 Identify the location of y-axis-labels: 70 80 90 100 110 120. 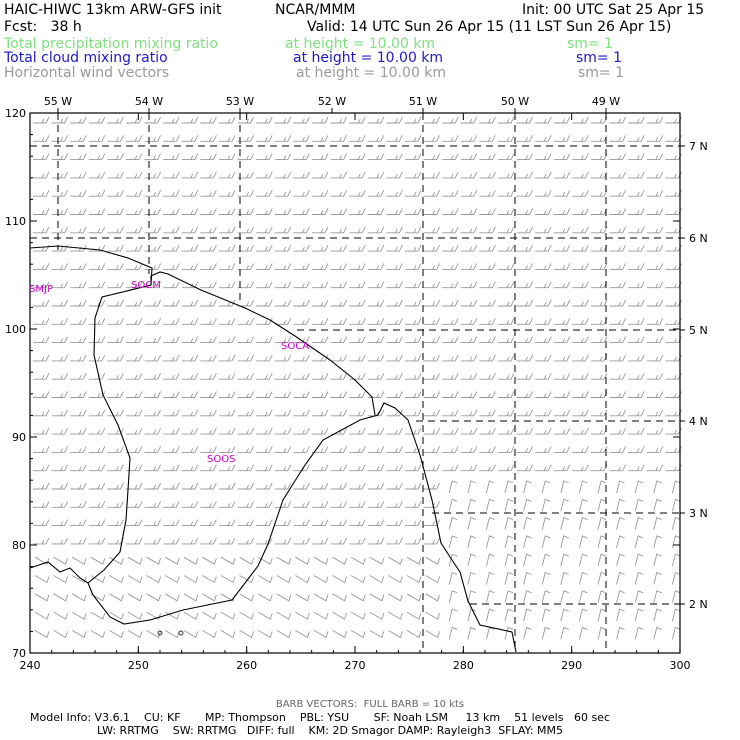
(15, 383).